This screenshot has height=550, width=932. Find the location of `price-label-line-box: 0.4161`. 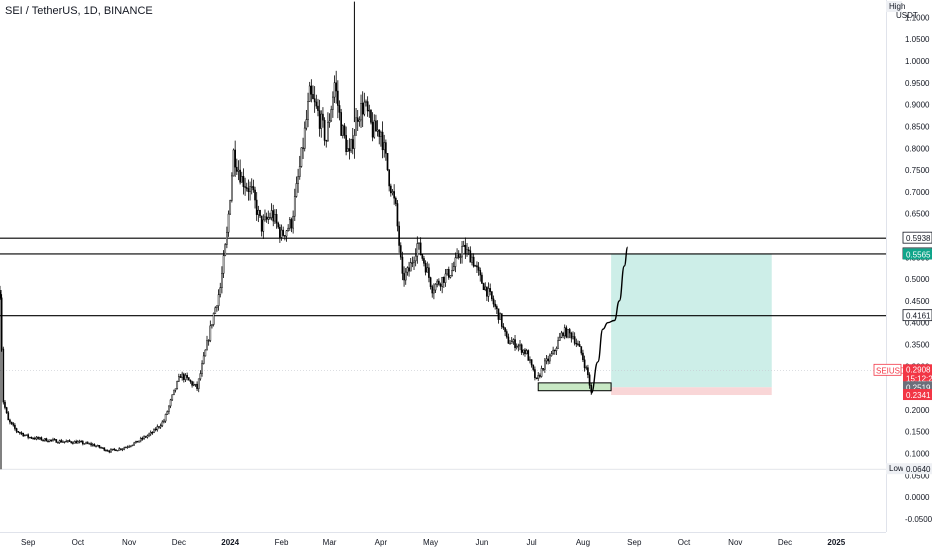

price-label-line-box: 0.4161 is located at coordinates (918, 316).